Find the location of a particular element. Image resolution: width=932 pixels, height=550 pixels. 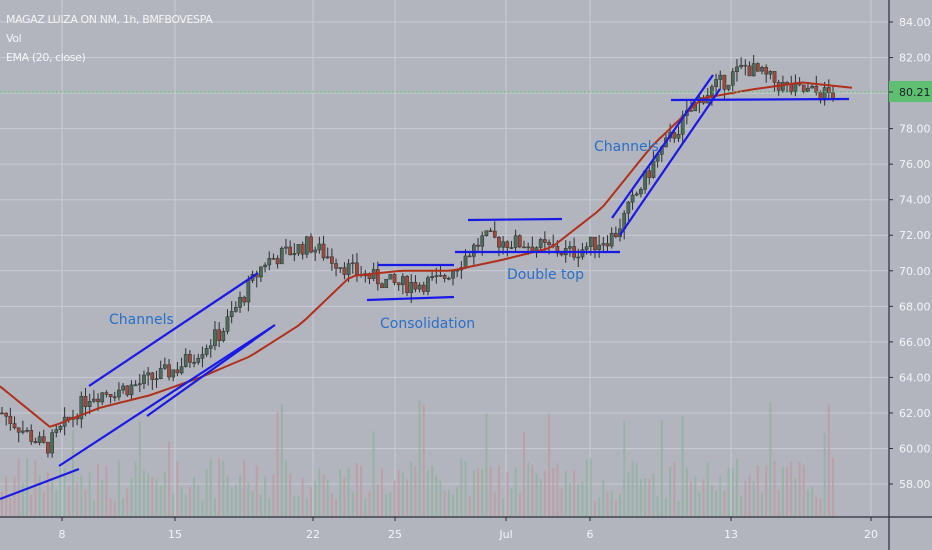

time-tick-label: Jul is located at coordinates (505, 534).